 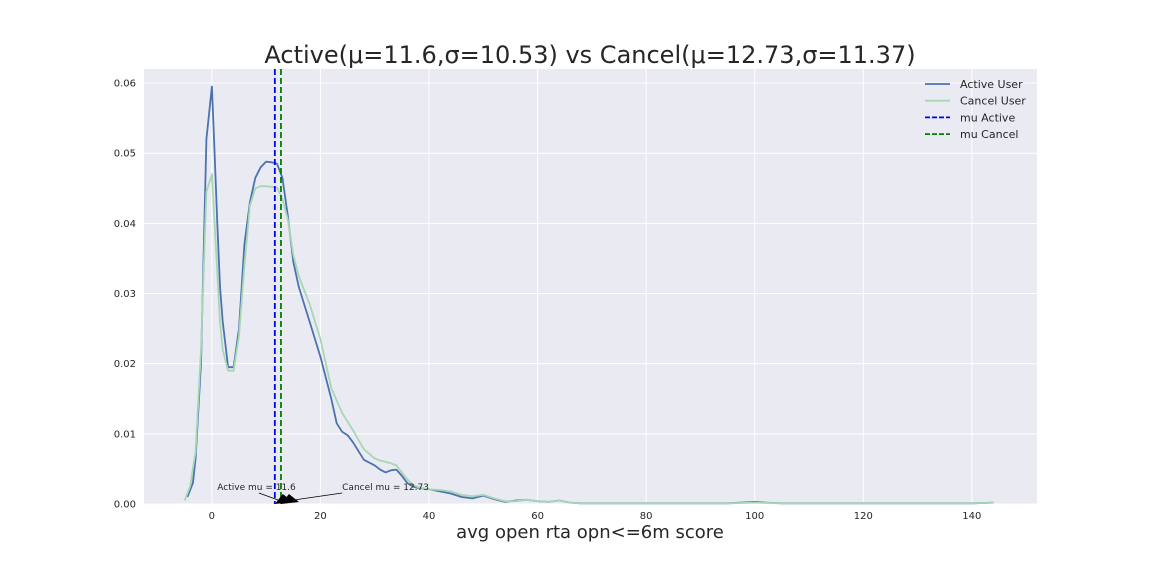 I want to click on annotations: Active mu = 11.6 Cancel mu = 12.73, so click(x=323, y=493).